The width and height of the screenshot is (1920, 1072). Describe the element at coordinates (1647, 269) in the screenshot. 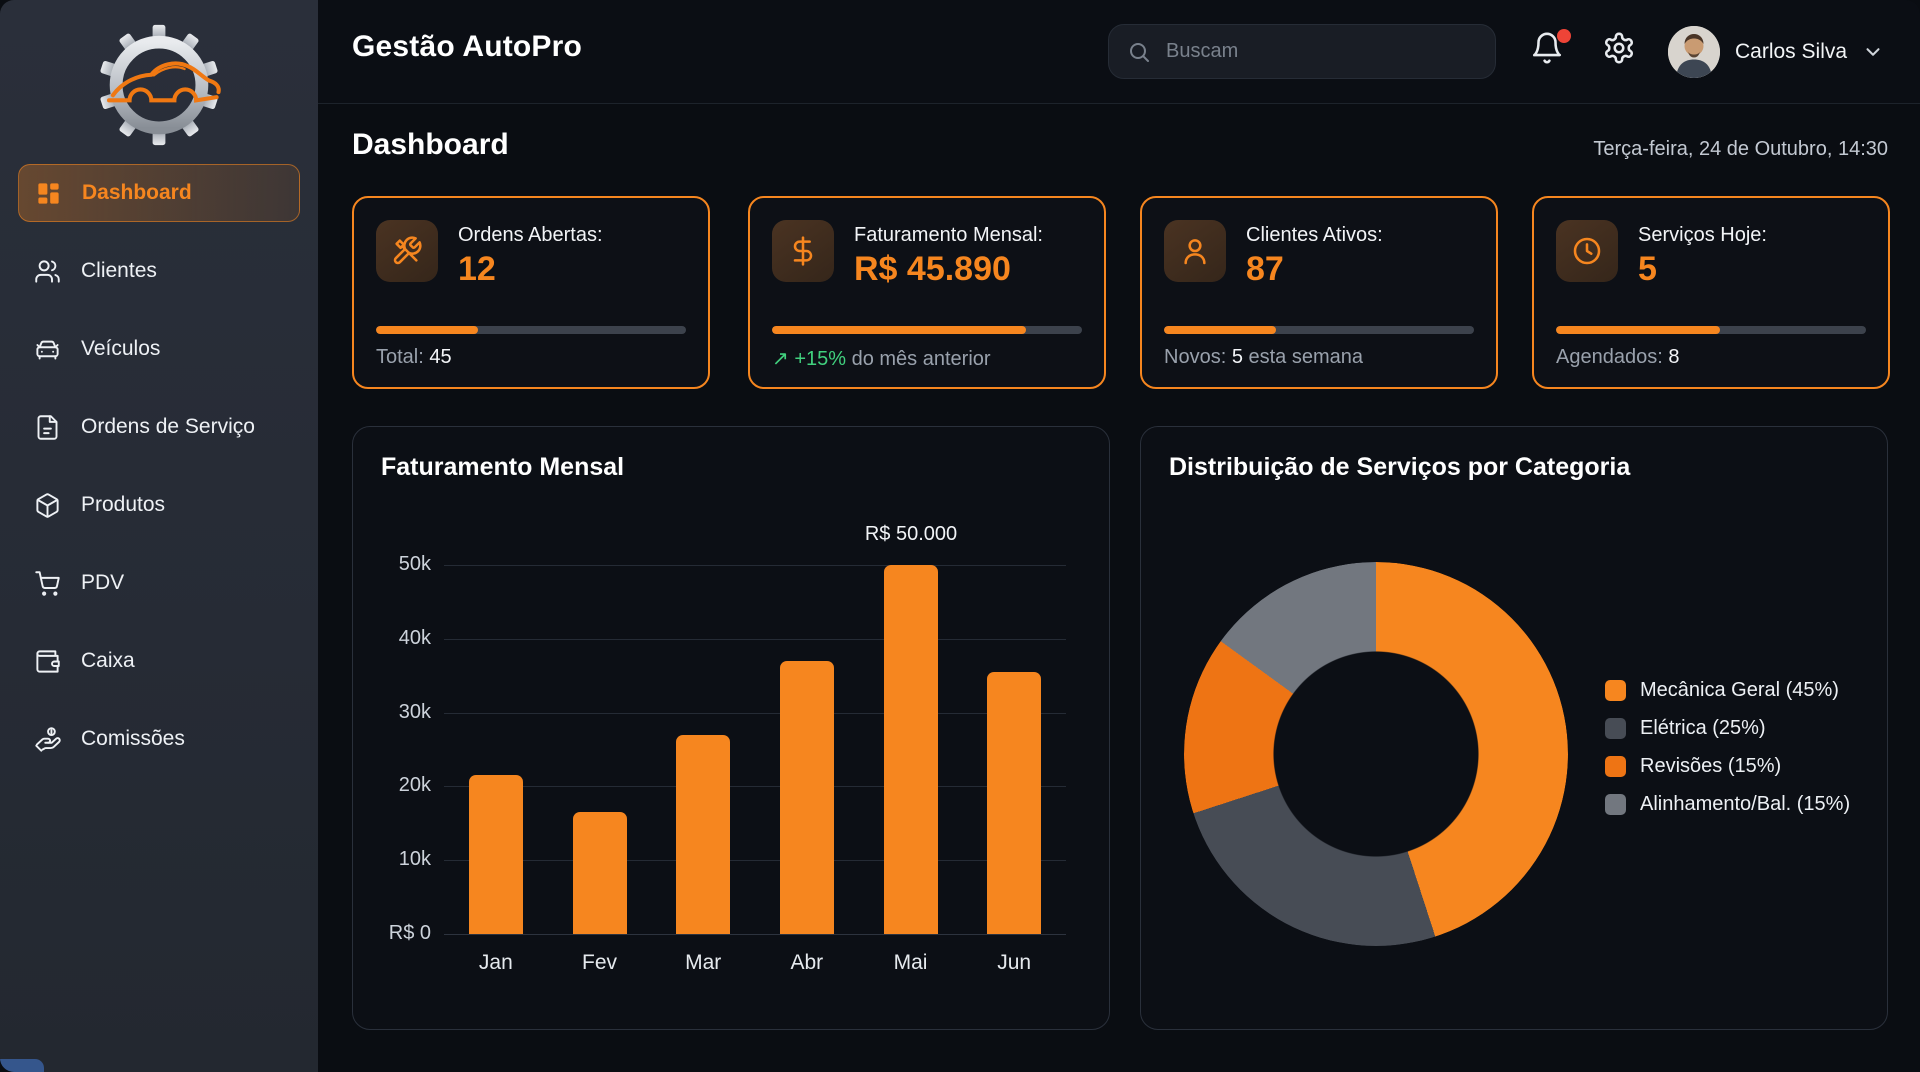

I see `stat-value: 5` at that location.